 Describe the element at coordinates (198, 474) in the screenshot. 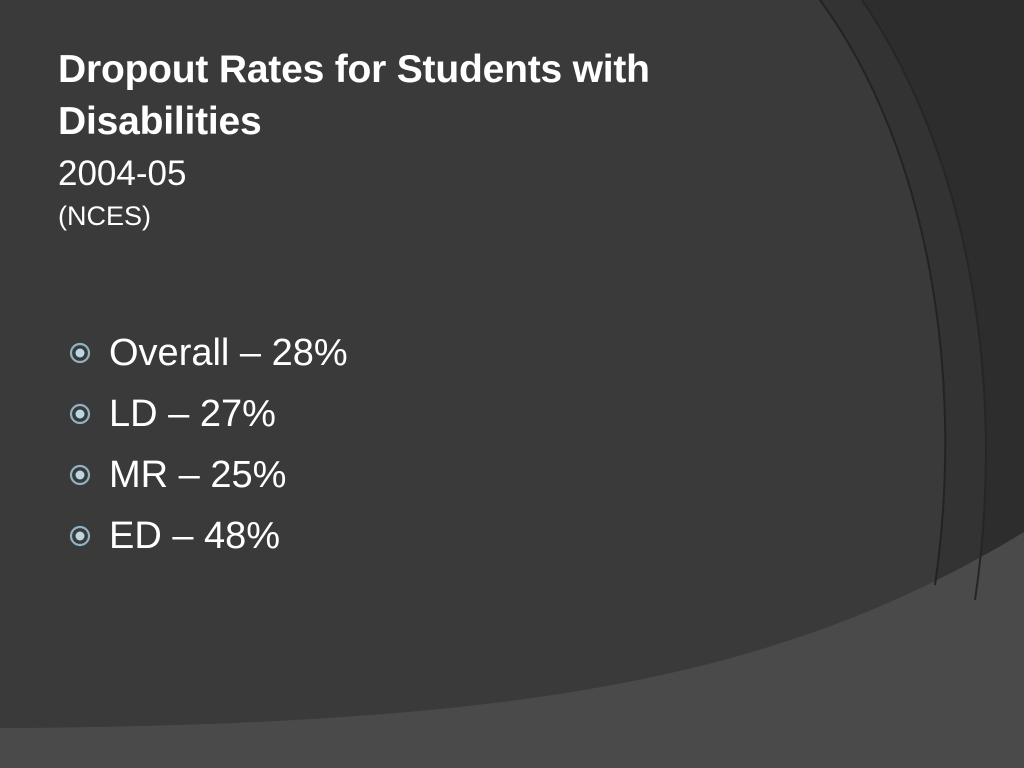

I see `bullet-text: MR – 25%` at that location.